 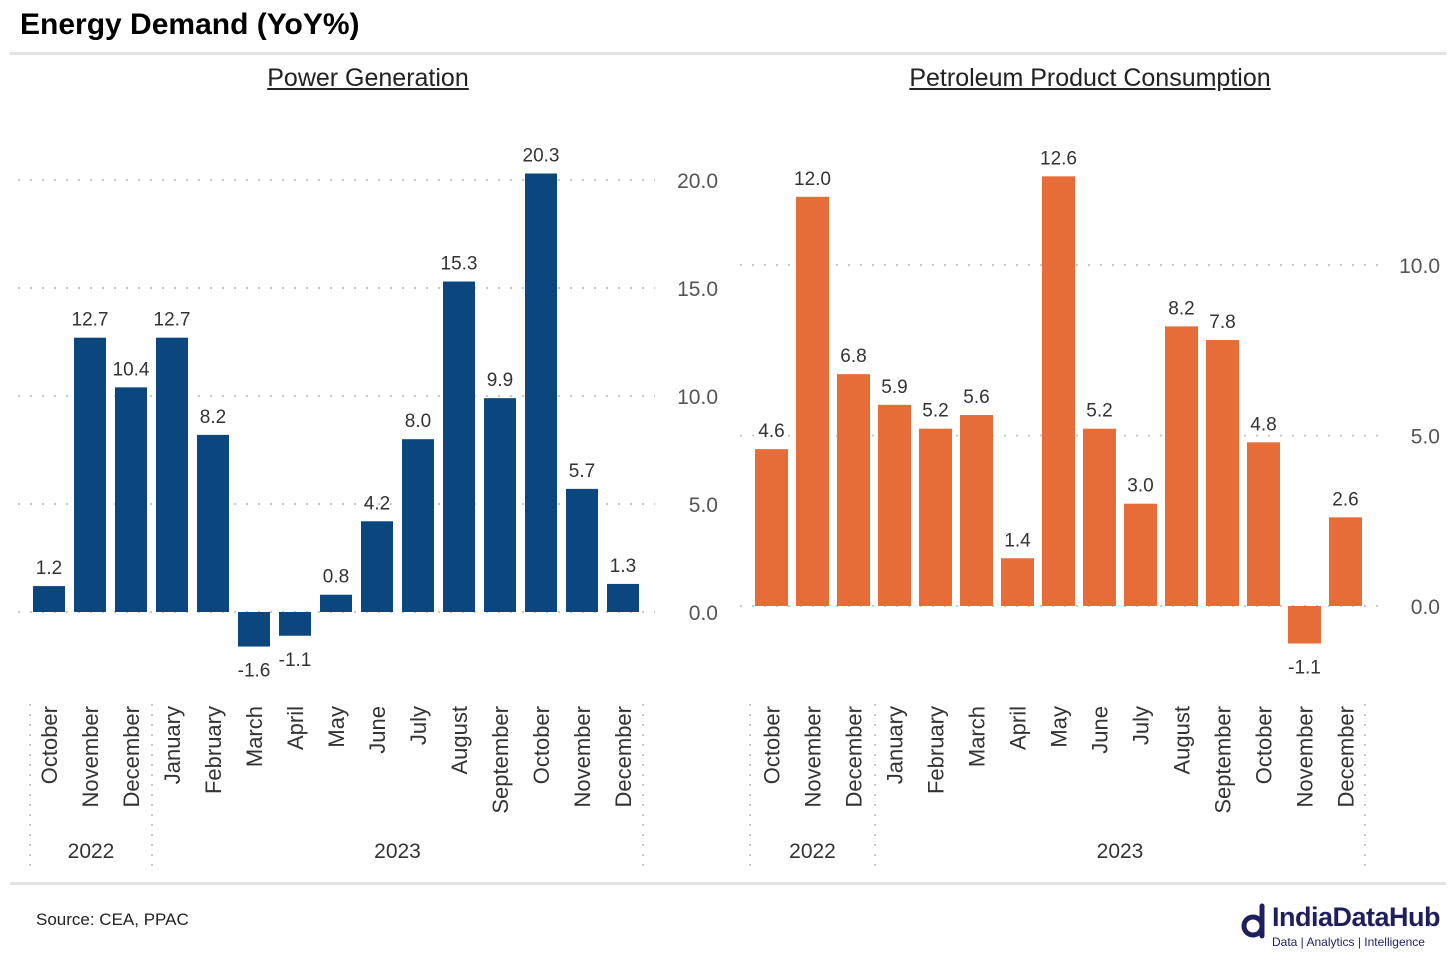 What do you see at coordinates (1140, 486) in the screenshot?
I see `data-label: 3.0` at bounding box center [1140, 486].